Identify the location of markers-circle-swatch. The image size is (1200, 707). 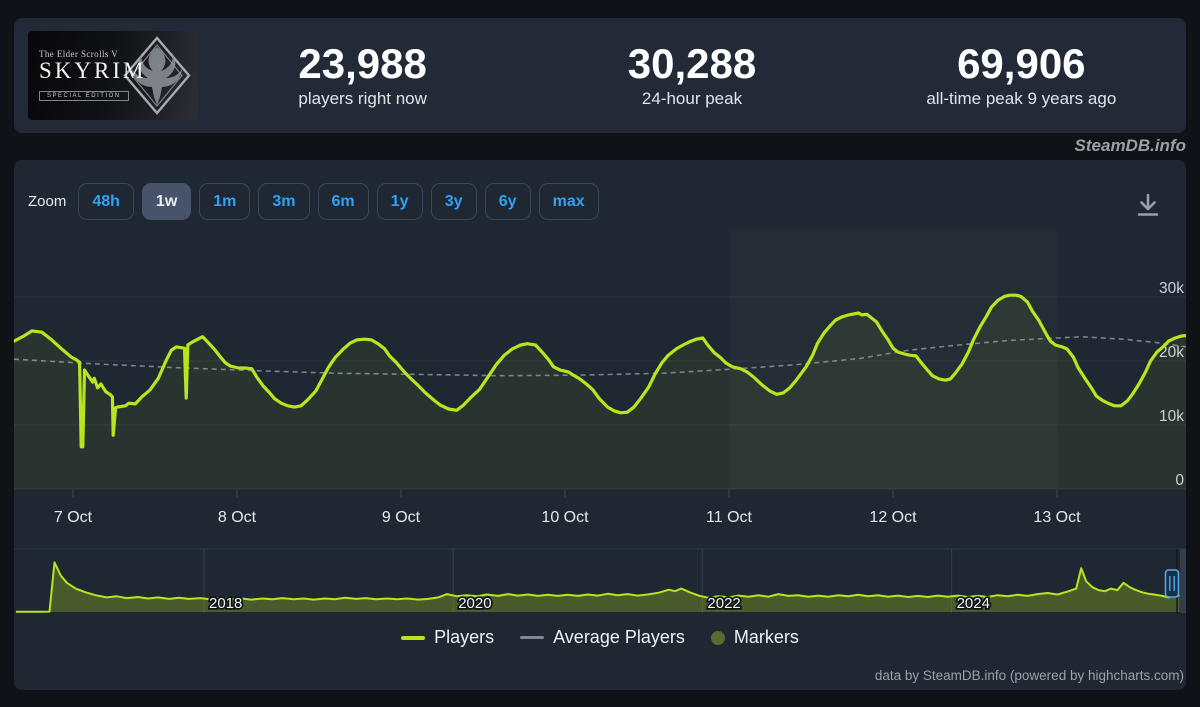
(717, 637).